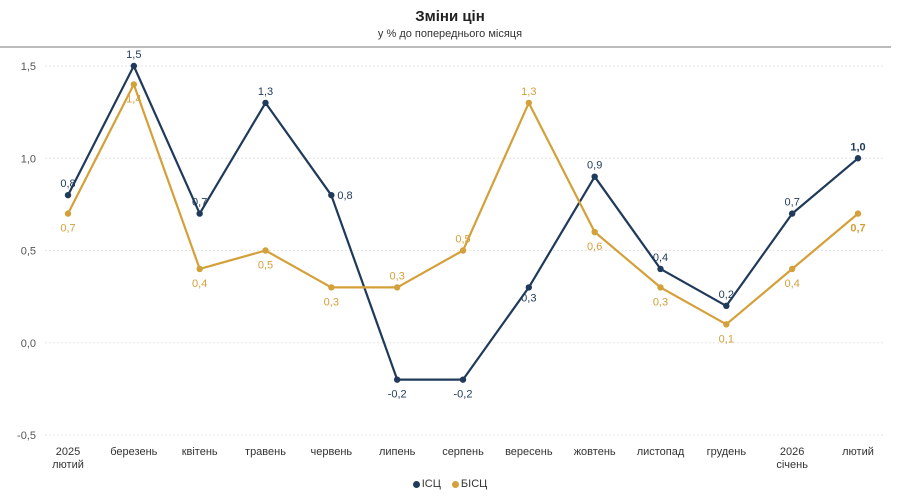  Describe the element at coordinates (28, 67) in the screenshot. I see `y-tick-label: 1,5` at that location.